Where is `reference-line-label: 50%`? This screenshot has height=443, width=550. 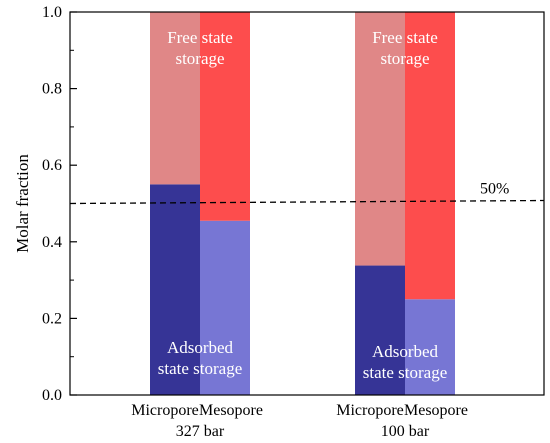
reference-line-label: 50% is located at coordinates (494, 189).